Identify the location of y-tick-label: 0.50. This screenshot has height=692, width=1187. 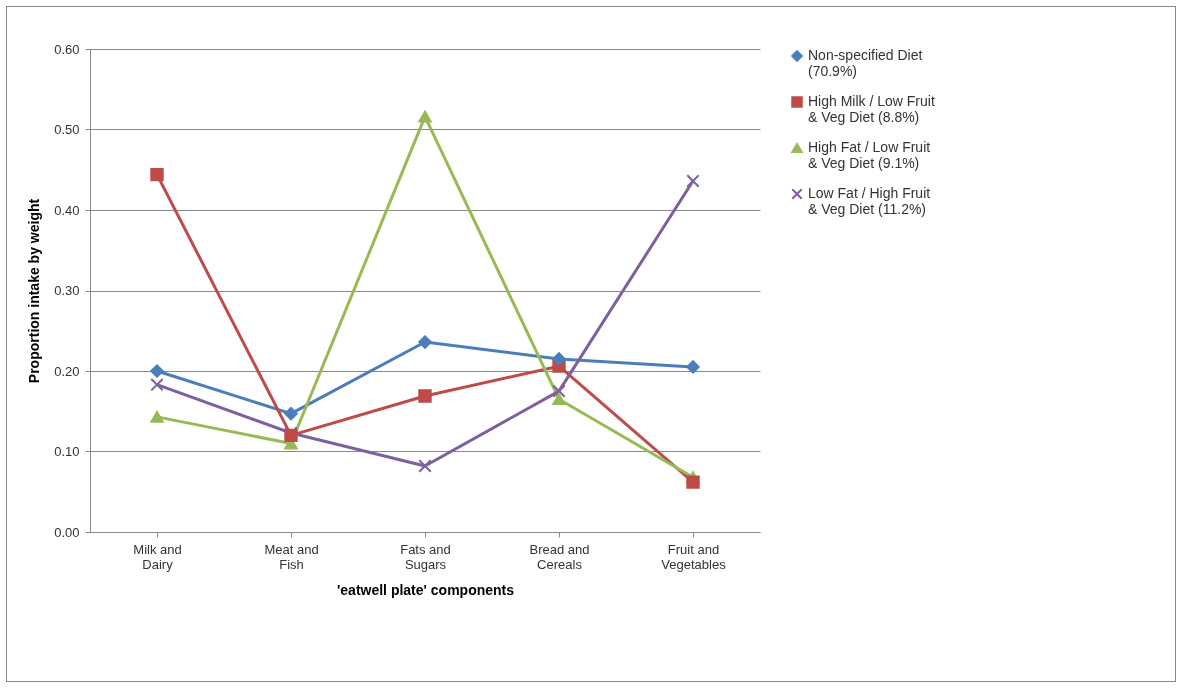
(67, 129).